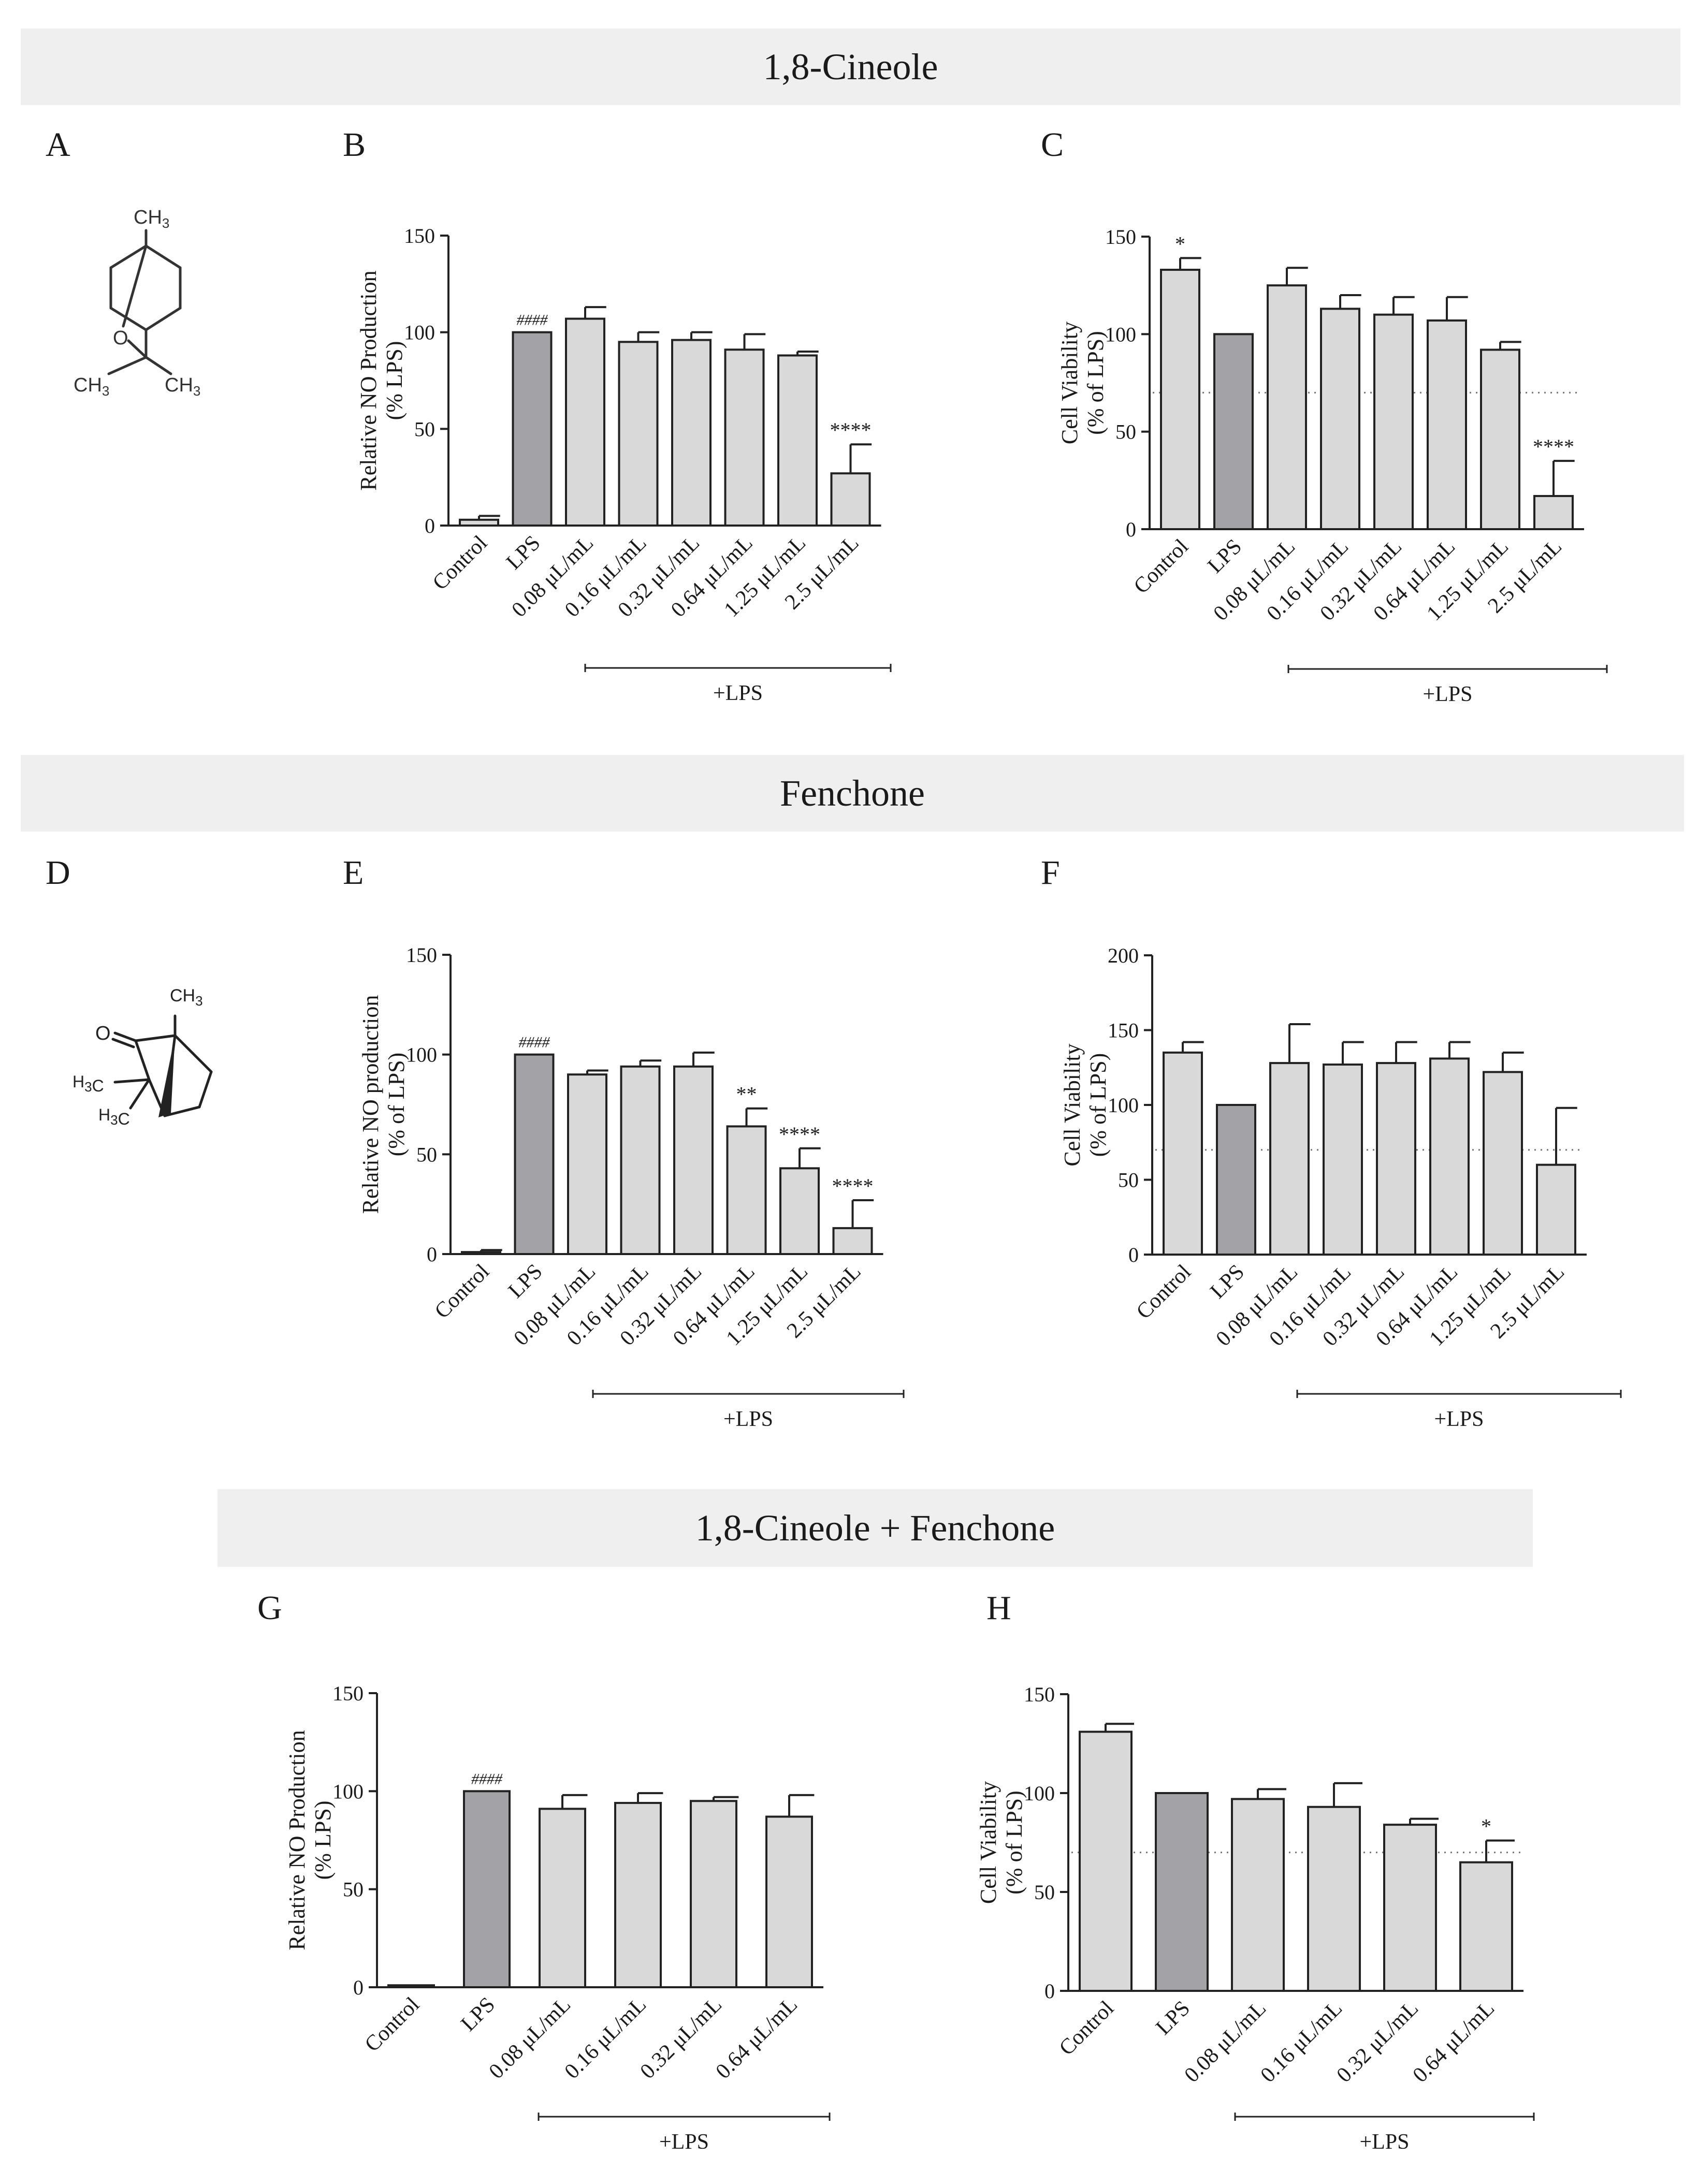  Describe the element at coordinates (534, 1043) in the screenshot. I see `significance-label: ####` at that location.